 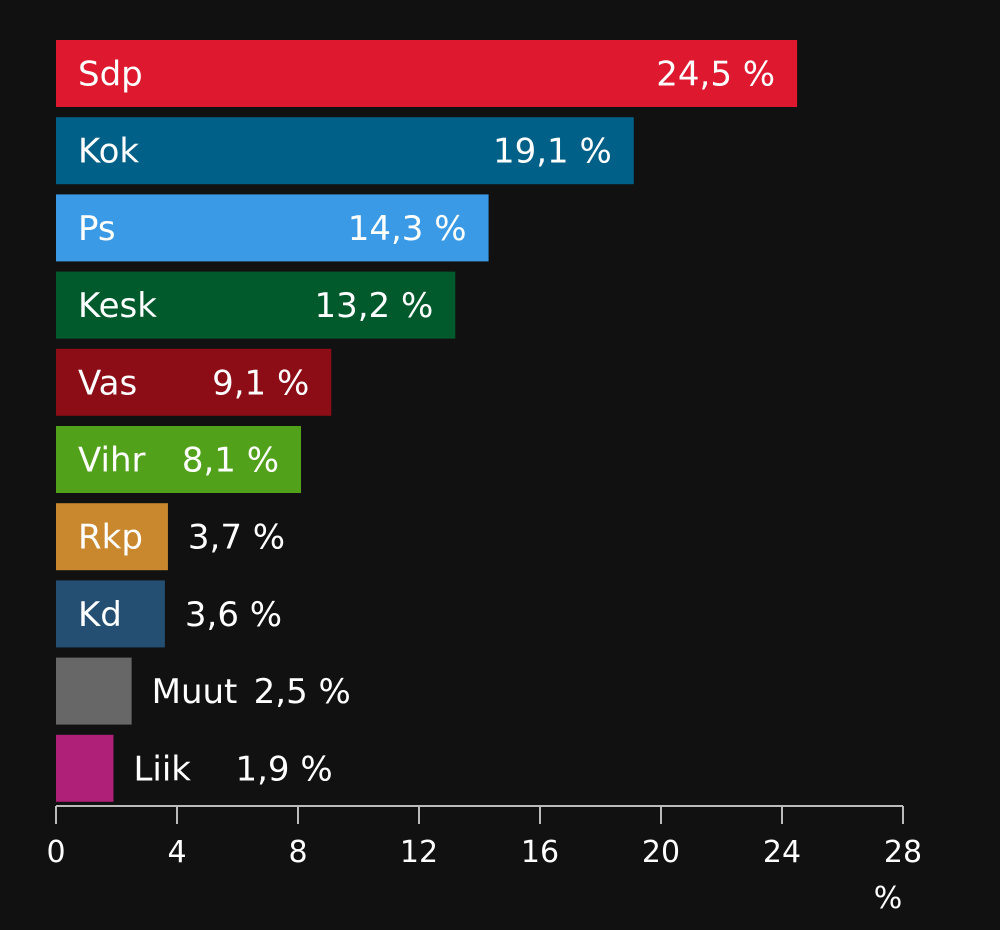 I want to click on category-label-kesk: Kesk, so click(x=117, y=306).